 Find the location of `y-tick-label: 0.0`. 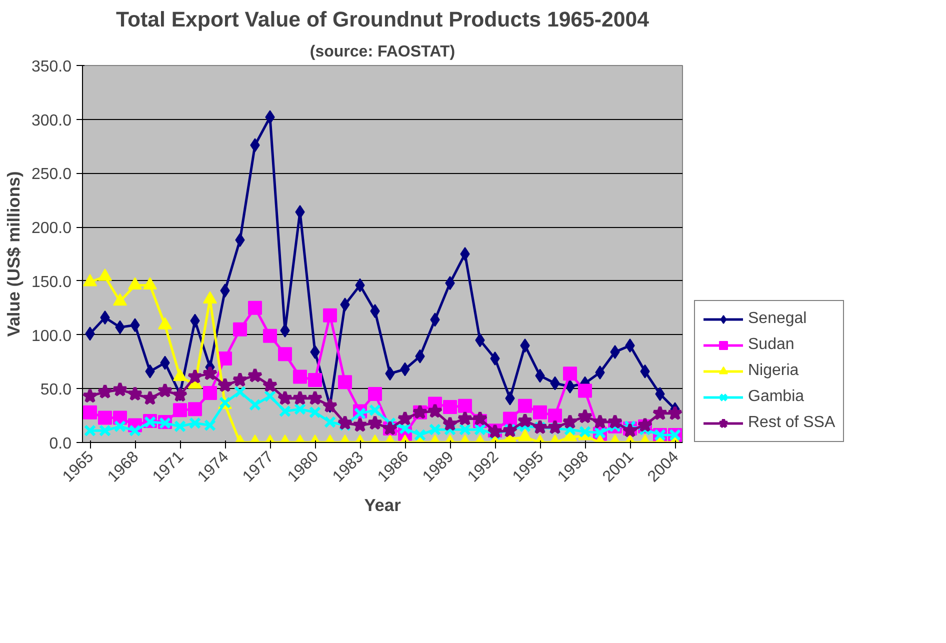

y-tick-label: 0.0 is located at coordinates (60, 444).